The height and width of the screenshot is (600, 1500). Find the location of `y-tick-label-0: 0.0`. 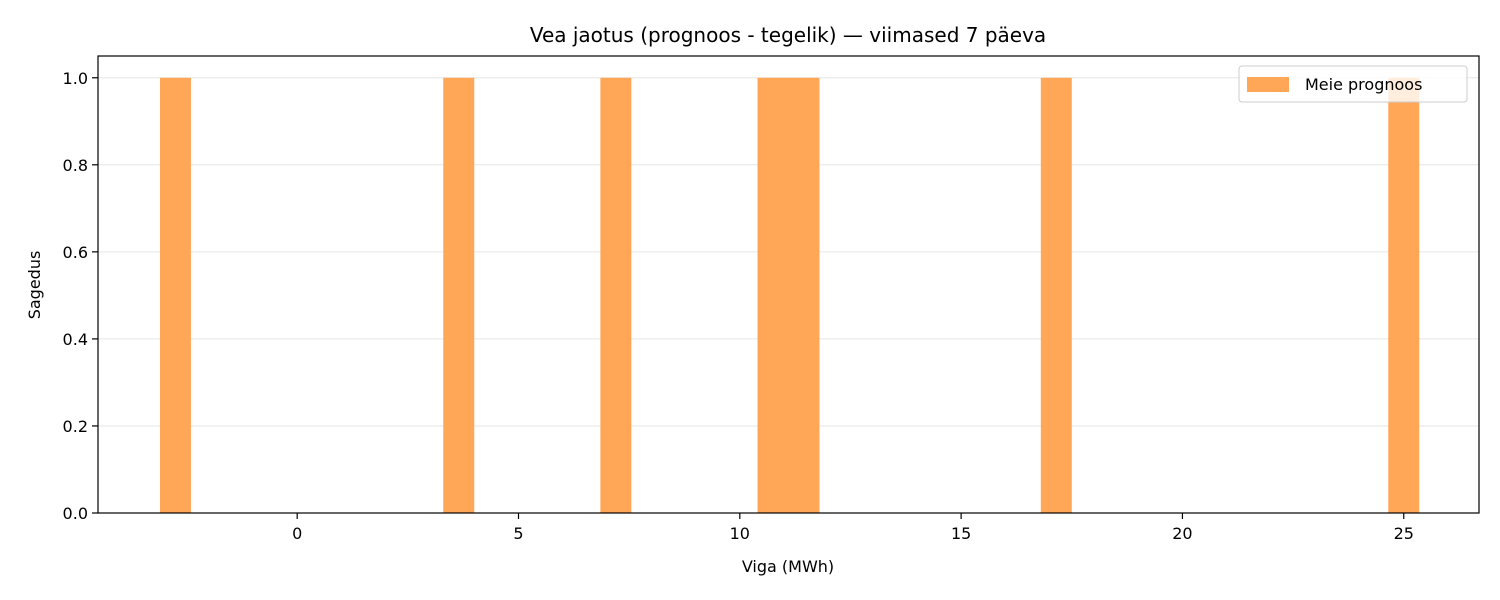

y-tick-label-0: 0.0 is located at coordinates (75, 513).